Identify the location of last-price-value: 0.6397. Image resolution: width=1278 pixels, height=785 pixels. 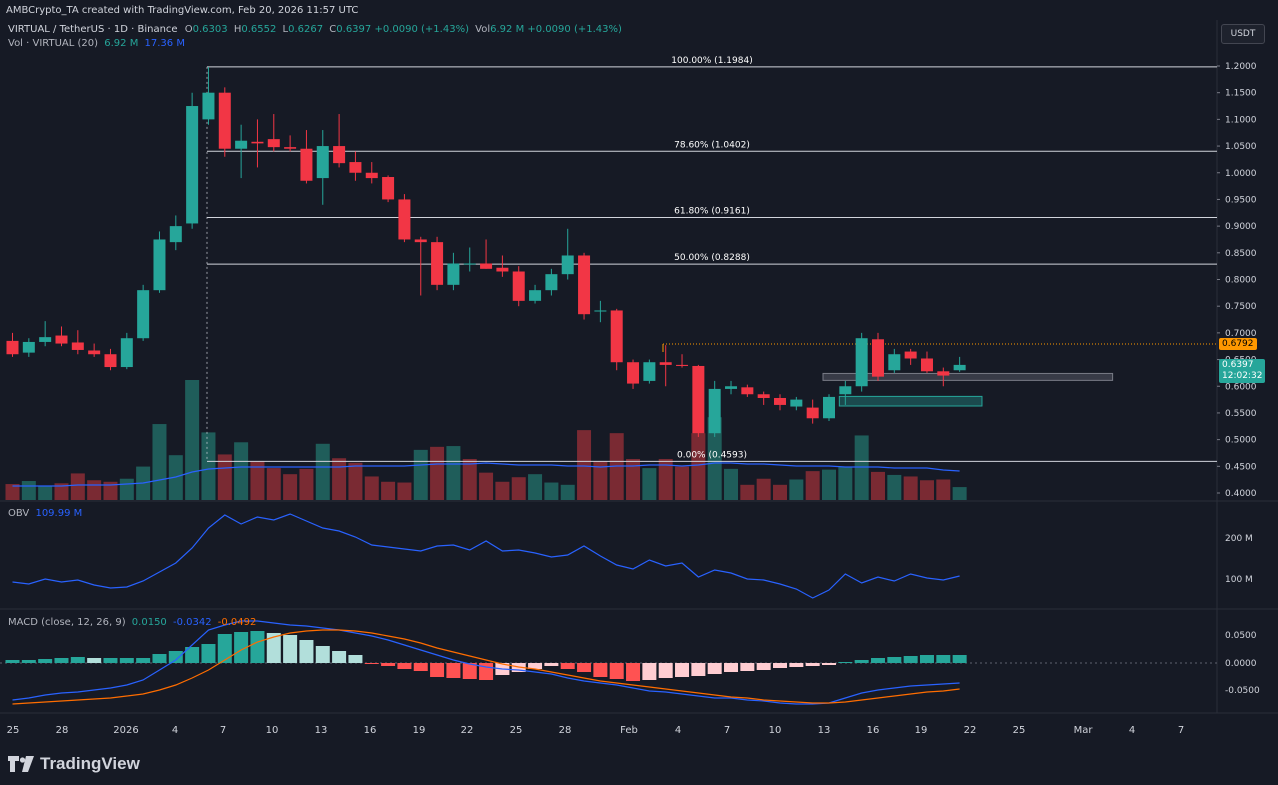
(1238, 365).